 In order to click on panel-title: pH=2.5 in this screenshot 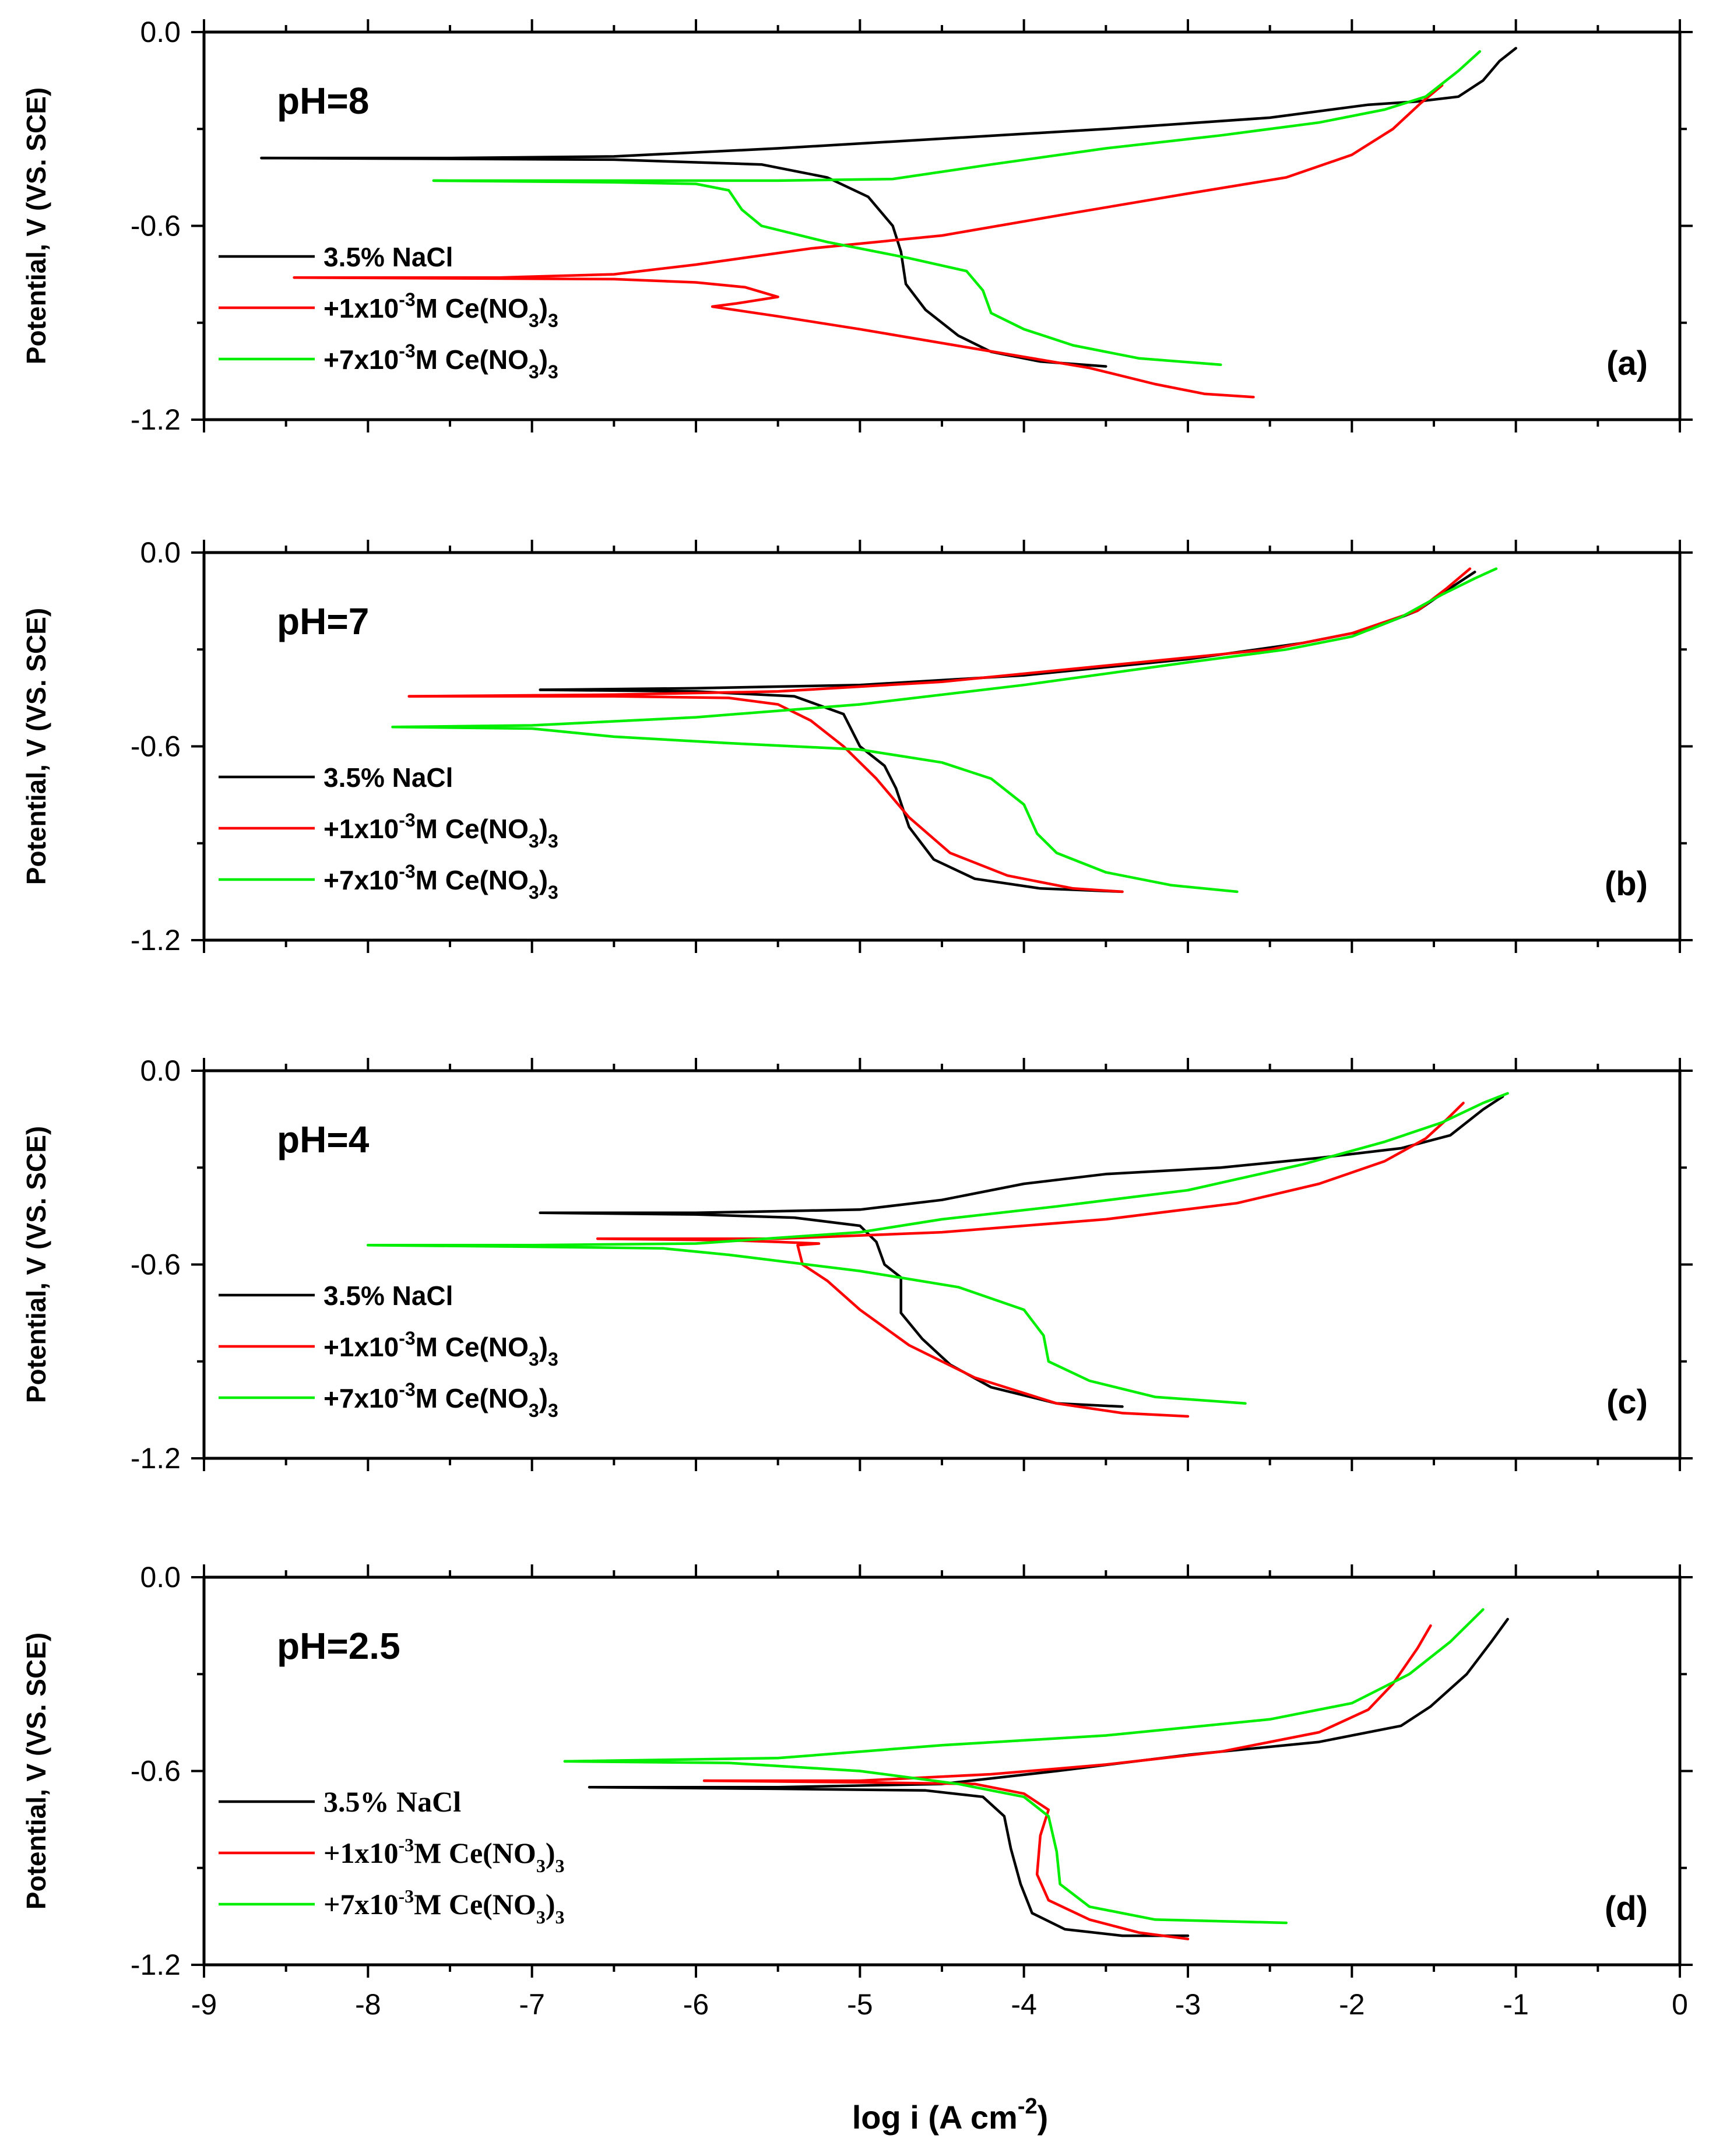, I will do `click(338, 1646)`.